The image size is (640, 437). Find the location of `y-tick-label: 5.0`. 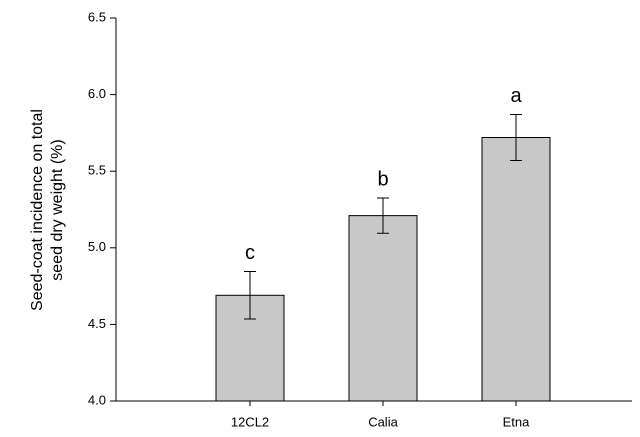

y-tick-label: 5.0 is located at coordinates (97, 246).